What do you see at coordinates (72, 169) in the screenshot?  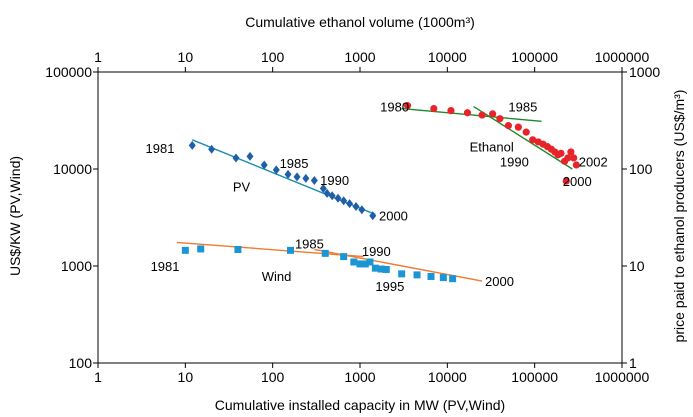 I see `y-left-tick-label: 10000` at bounding box center [72, 169].